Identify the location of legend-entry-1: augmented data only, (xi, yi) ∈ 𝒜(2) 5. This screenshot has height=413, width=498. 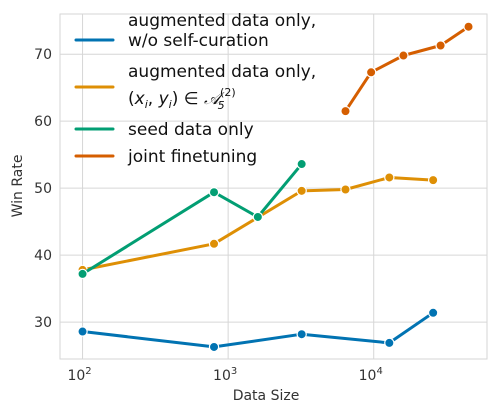
(195, 87).